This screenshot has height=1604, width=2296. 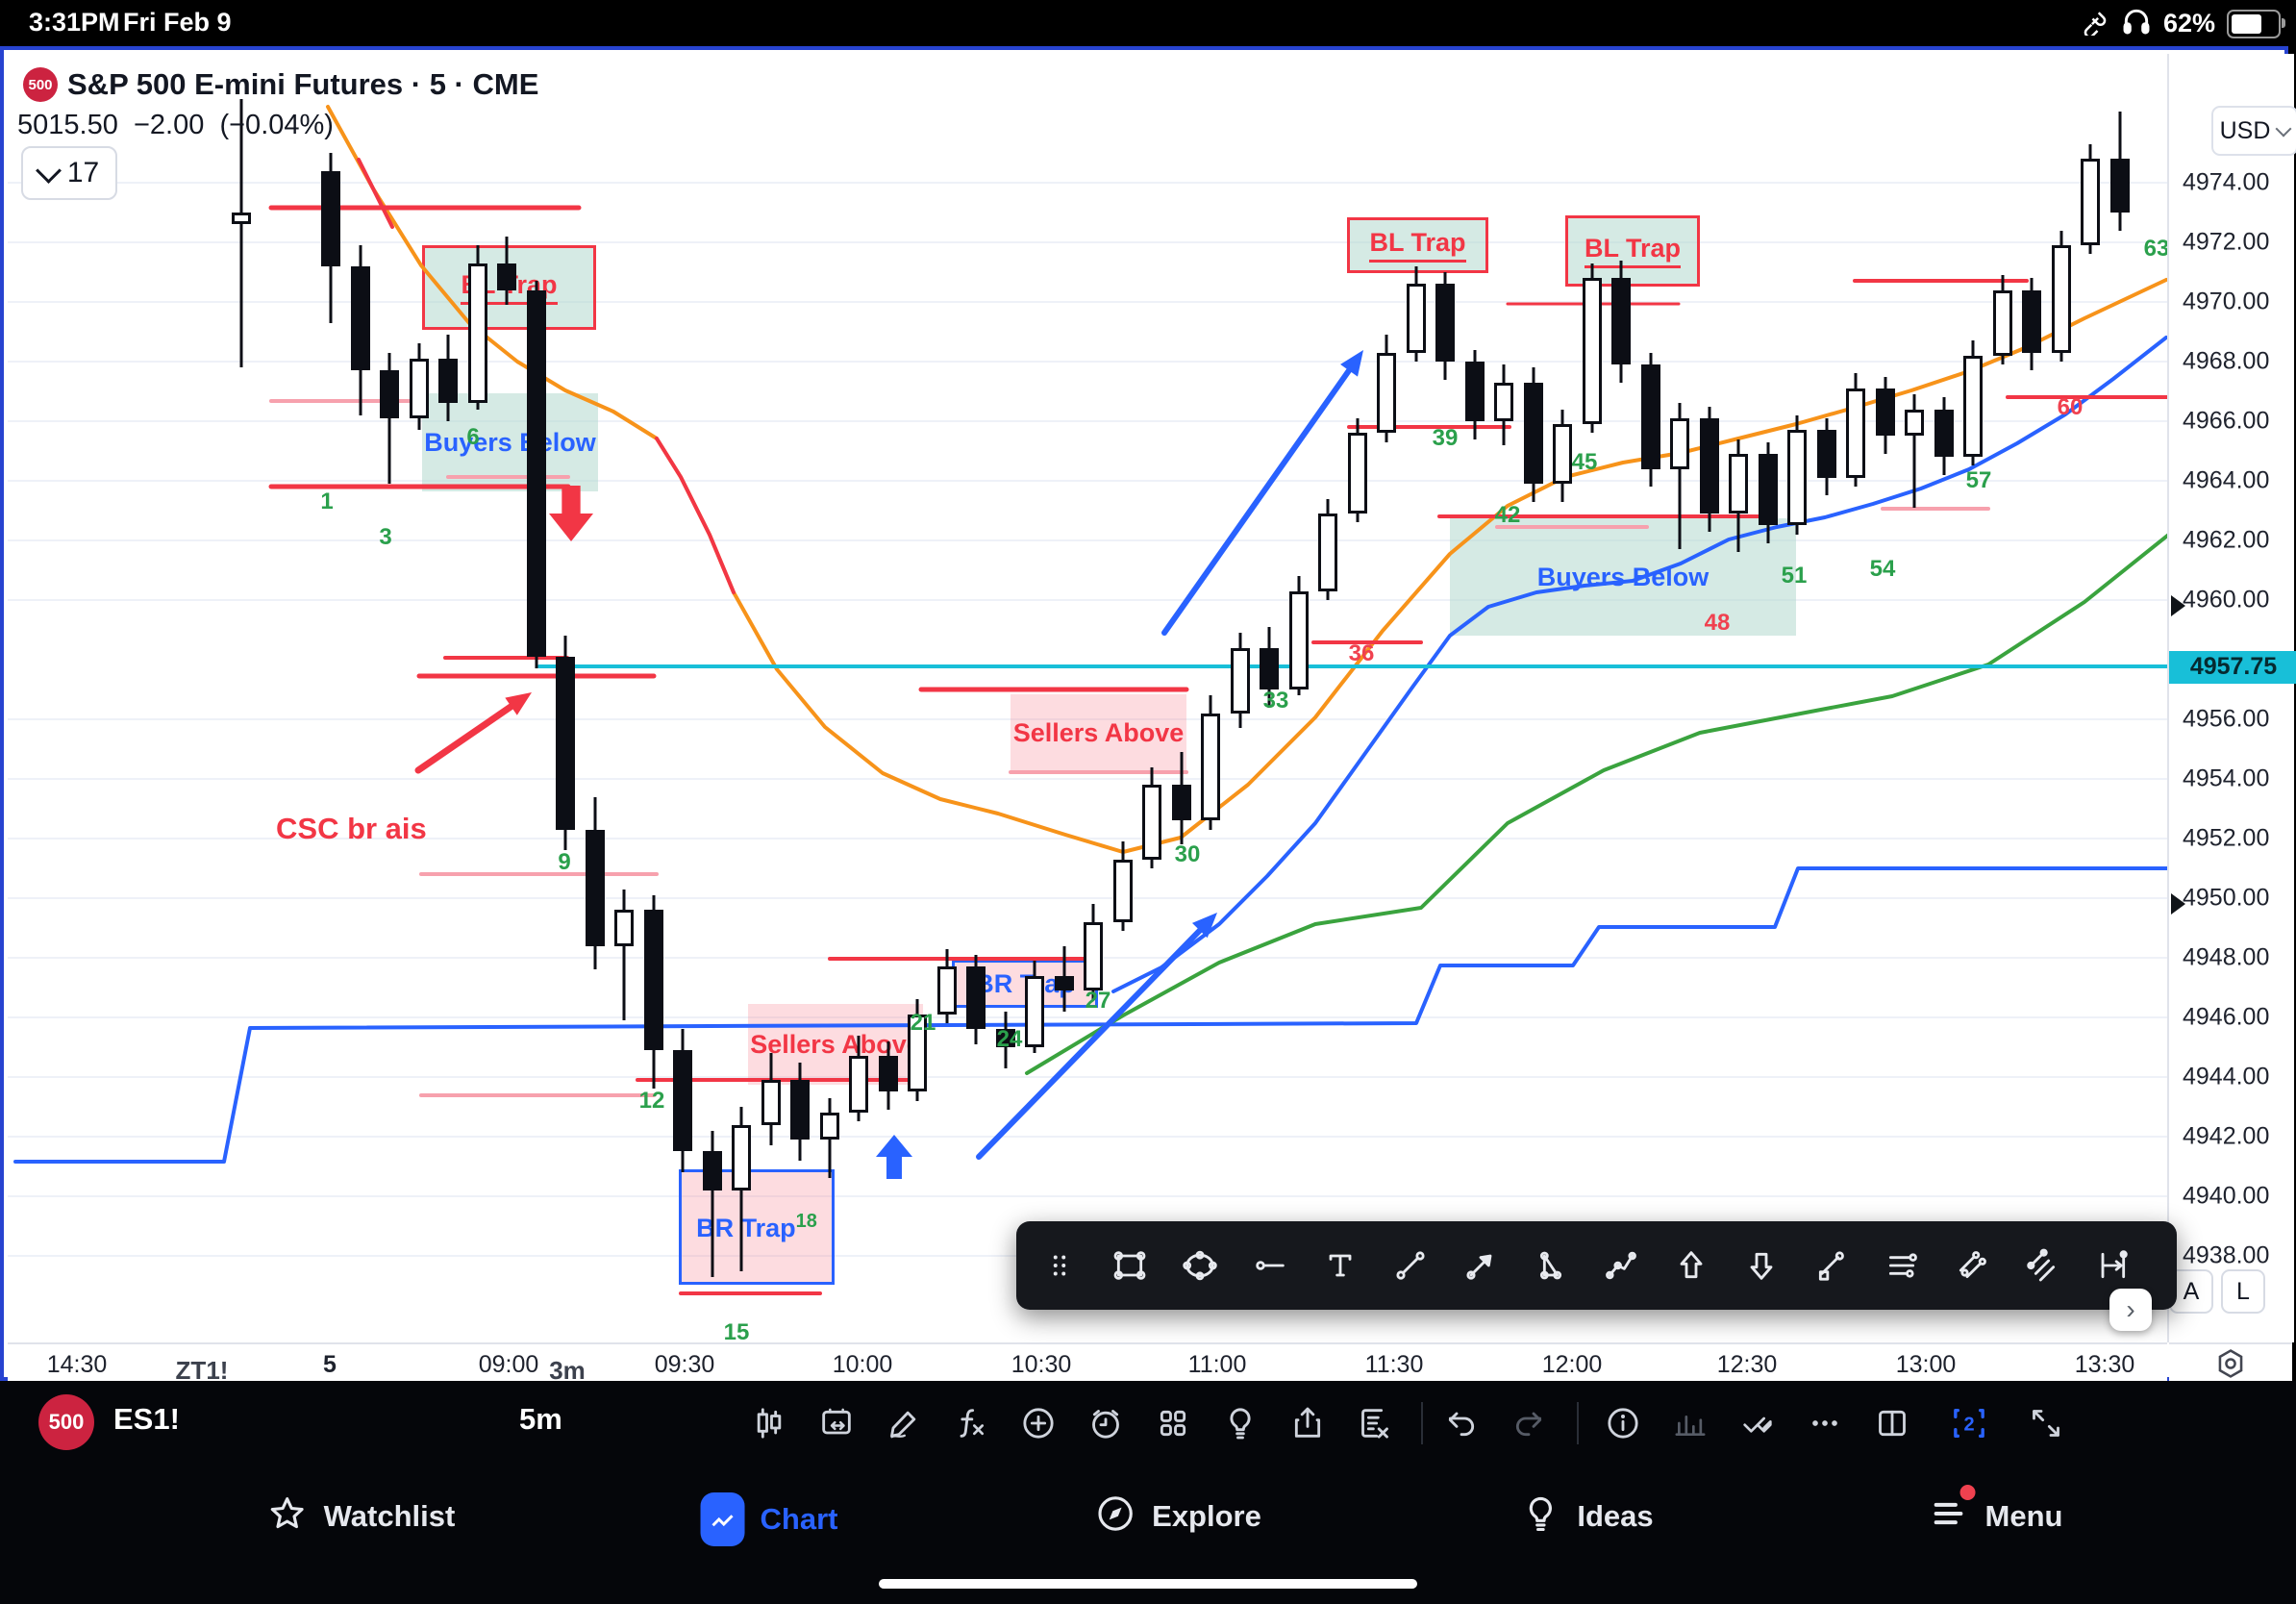 I want to click on split-layout-icon, so click(x=1892, y=1423).